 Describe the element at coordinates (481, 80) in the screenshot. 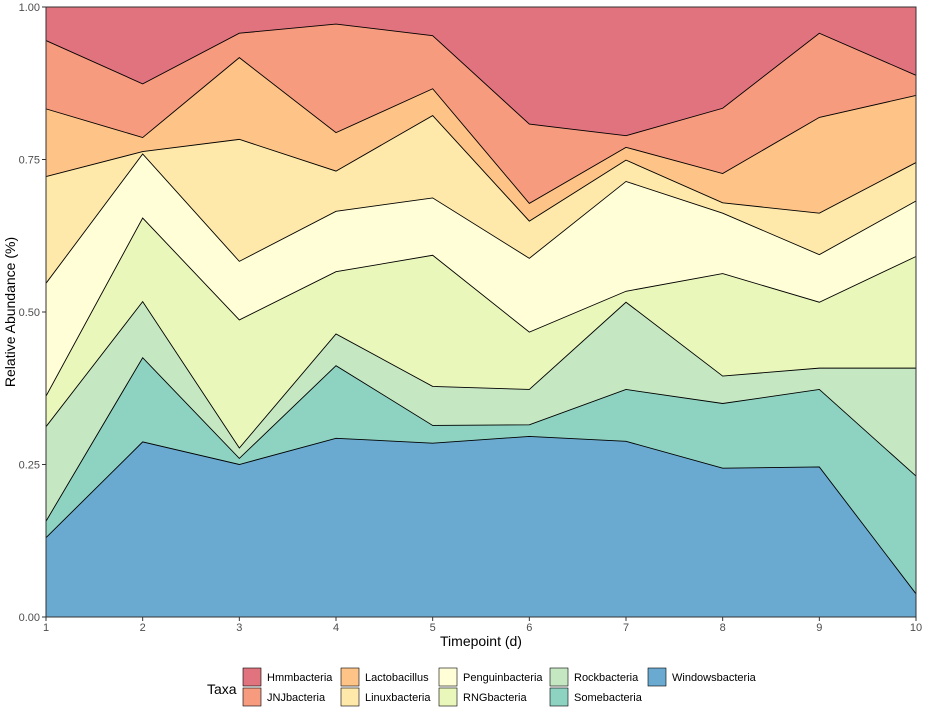

I see `area-outline-jnjbacteria` at that location.